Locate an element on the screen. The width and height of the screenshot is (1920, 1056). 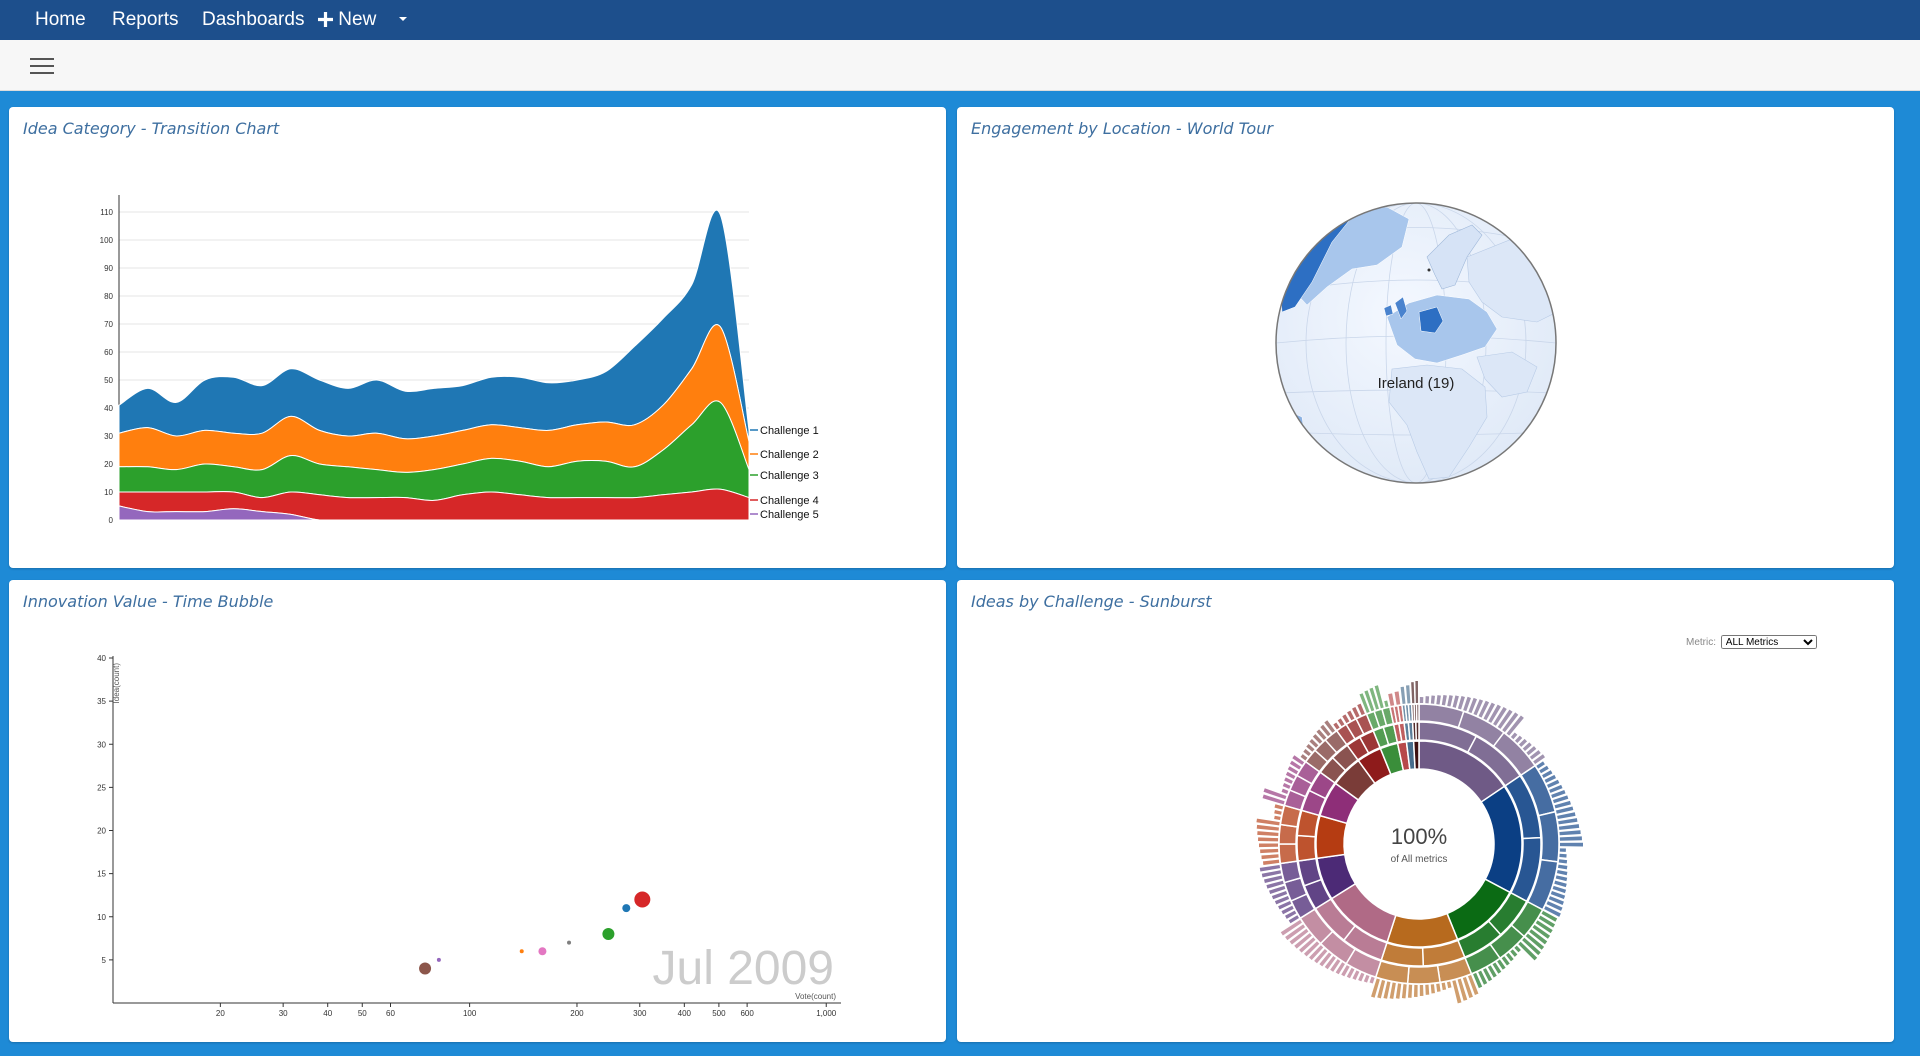
x-tick-label: 100 is located at coordinates (470, 1013).